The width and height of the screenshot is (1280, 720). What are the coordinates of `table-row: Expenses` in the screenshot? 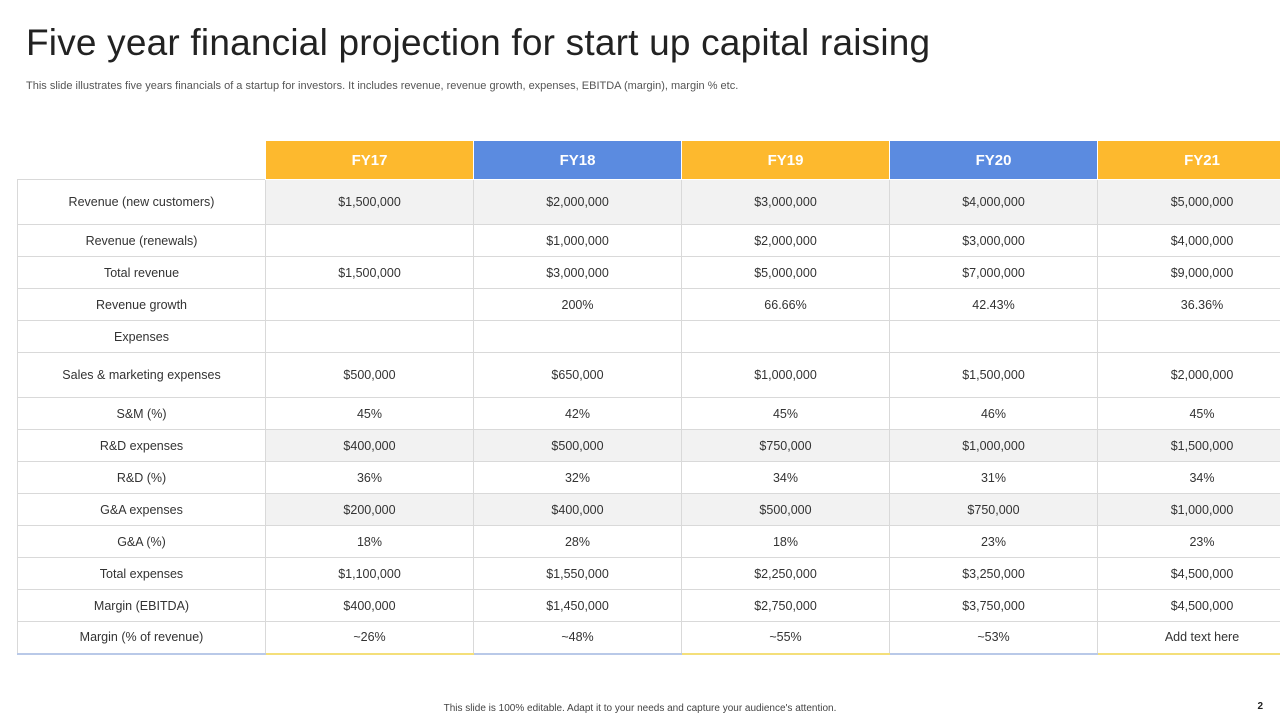 It's located at (648, 336).